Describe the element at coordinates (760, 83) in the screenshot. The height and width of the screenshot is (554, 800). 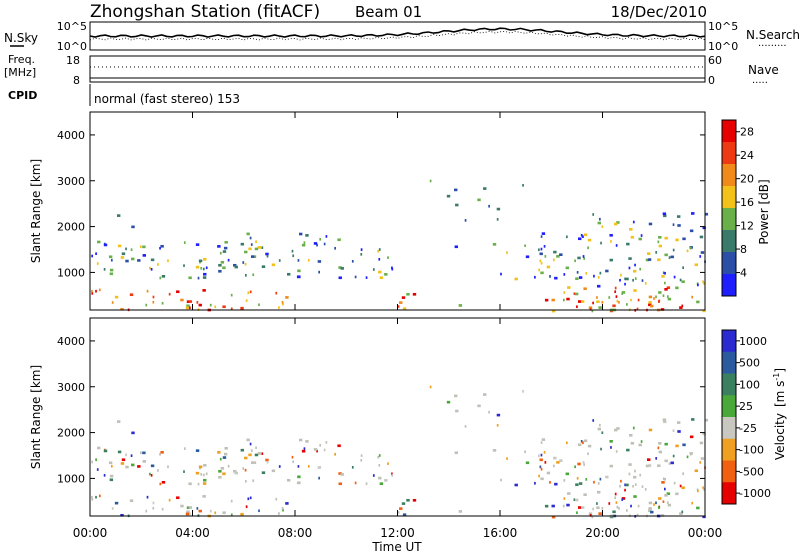
I see `nave-legend: ·····` at that location.